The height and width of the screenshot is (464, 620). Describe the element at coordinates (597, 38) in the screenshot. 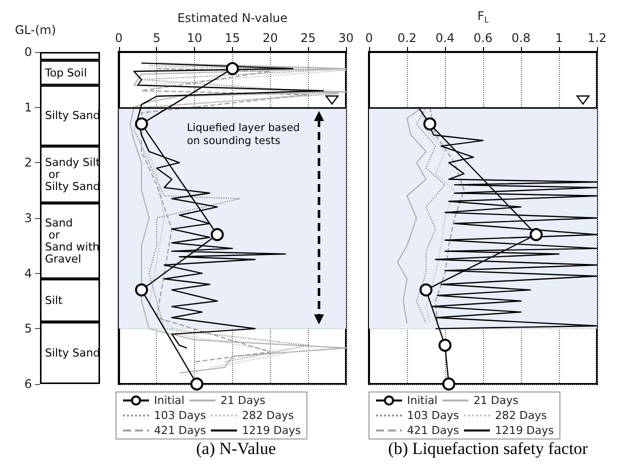

I see `x-tick-label: 1.2` at that location.